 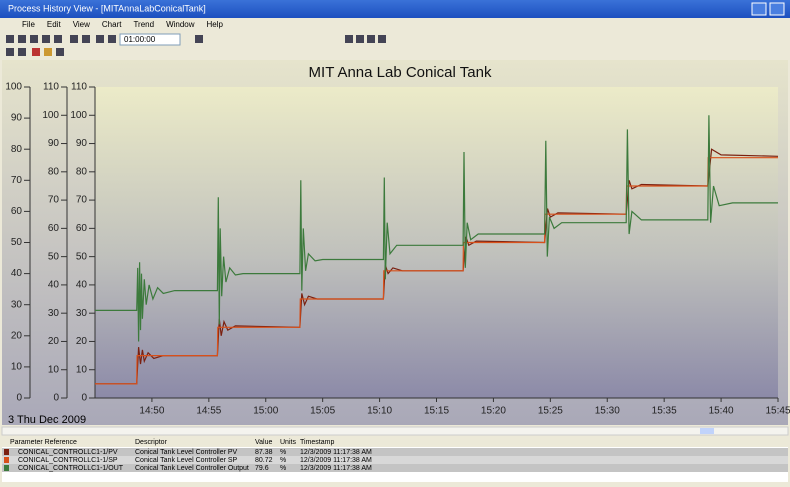 I want to click on minimize-button, so click(x=759, y=9).